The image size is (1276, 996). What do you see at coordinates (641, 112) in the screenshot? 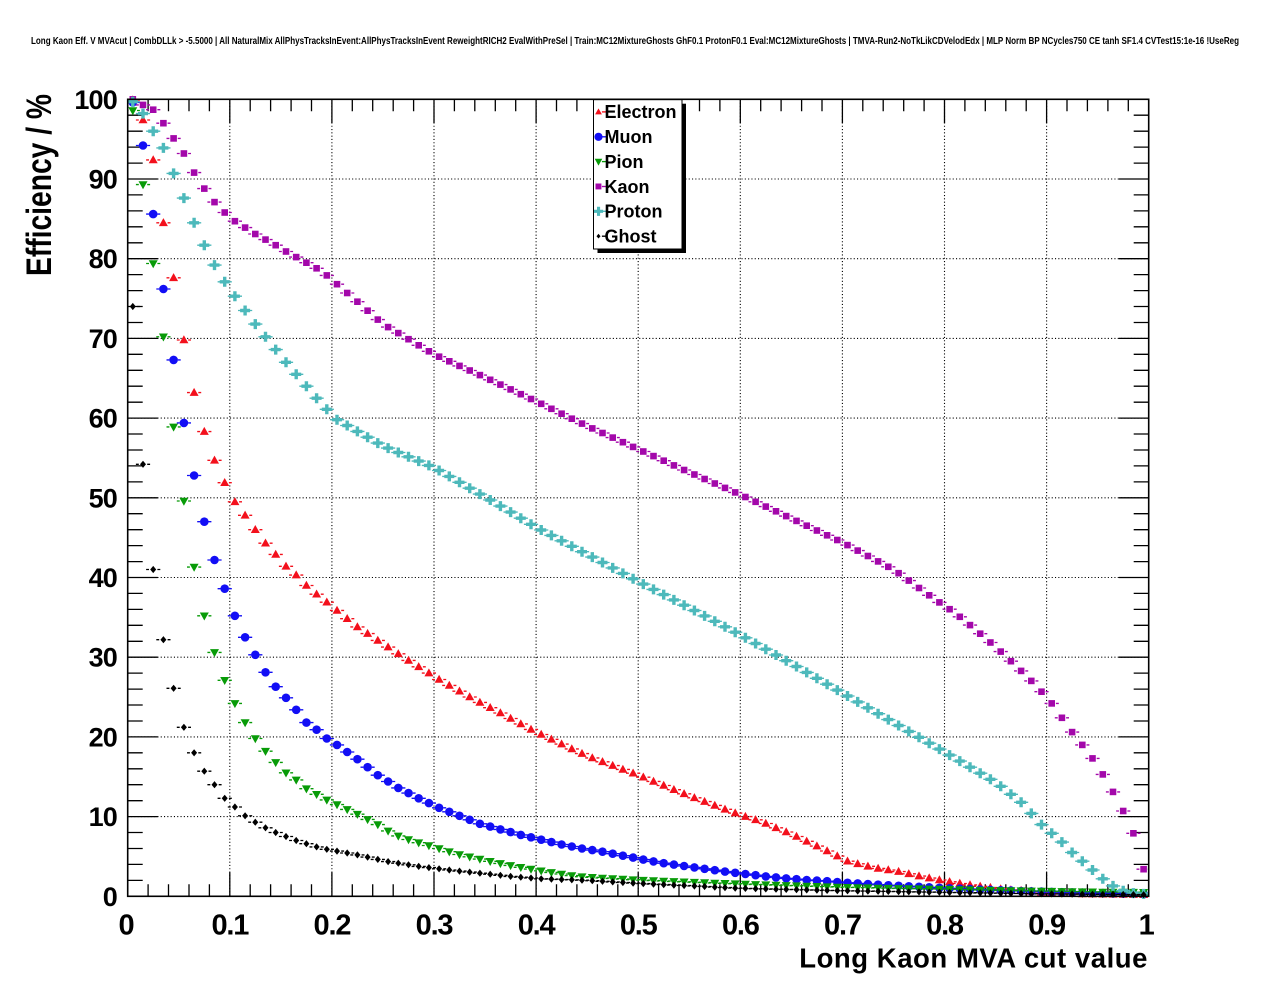
I see `svg-text: Electron` at bounding box center [641, 112].